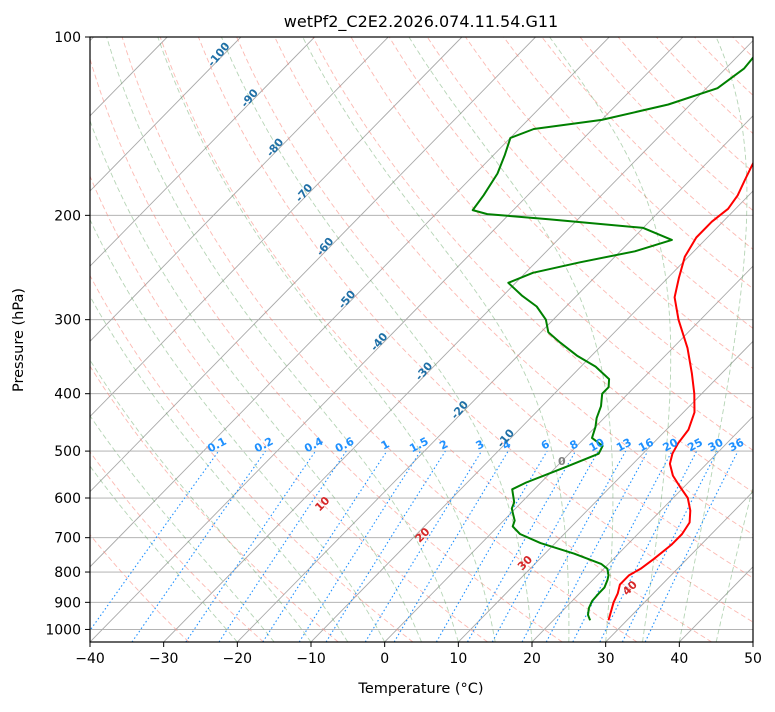 This screenshot has width=775, height=712. Describe the element at coordinates (67, 573) in the screenshot. I see `y-tick-label: 800` at that location.